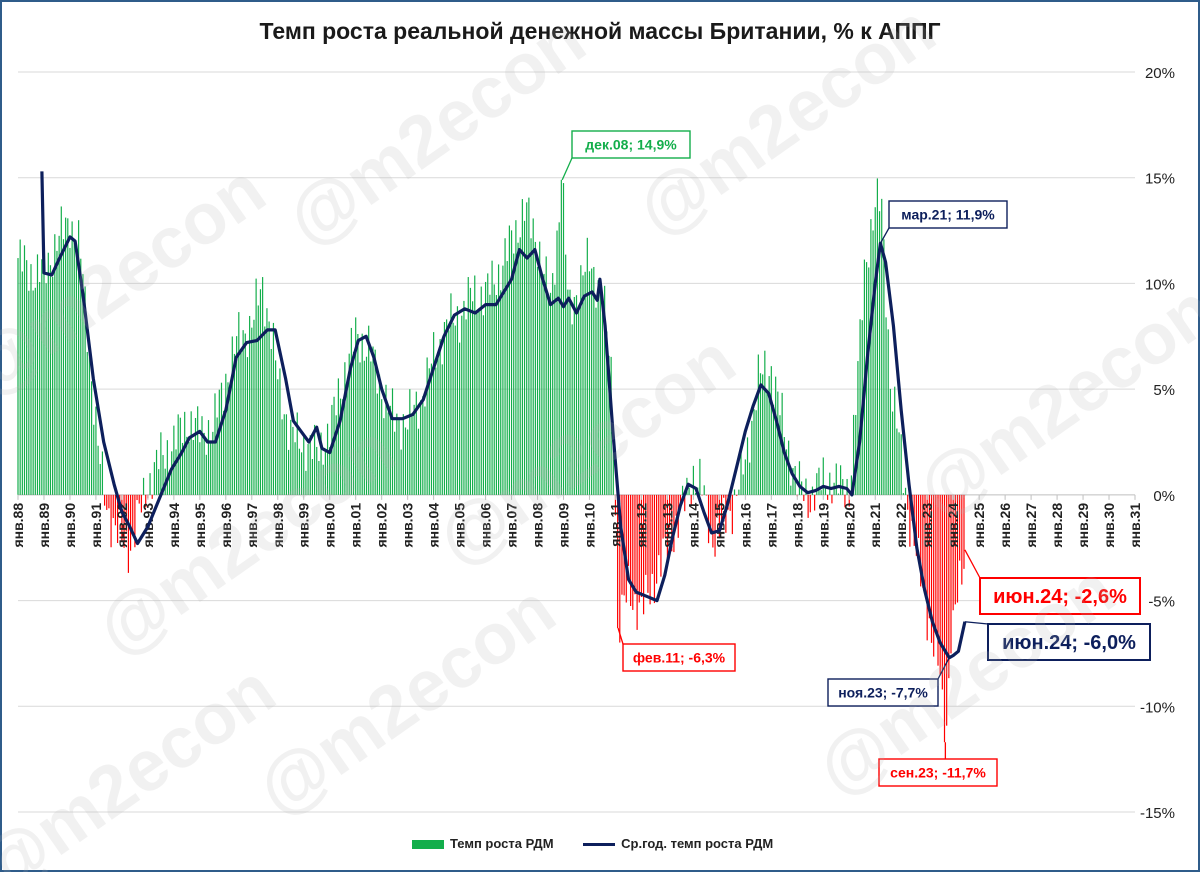 This screenshot has height=872, width=1200. What do you see at coordinates (620, 636) in the screenshot?
I see `callout-pointer` at bounding box center [620, 636].